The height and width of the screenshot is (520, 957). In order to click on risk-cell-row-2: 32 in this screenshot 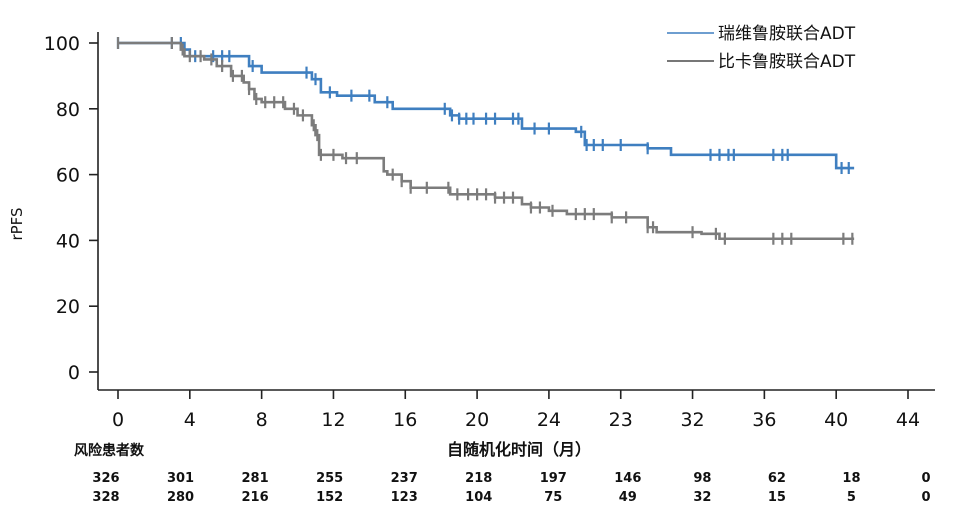, I will do `click(702, 497)`.